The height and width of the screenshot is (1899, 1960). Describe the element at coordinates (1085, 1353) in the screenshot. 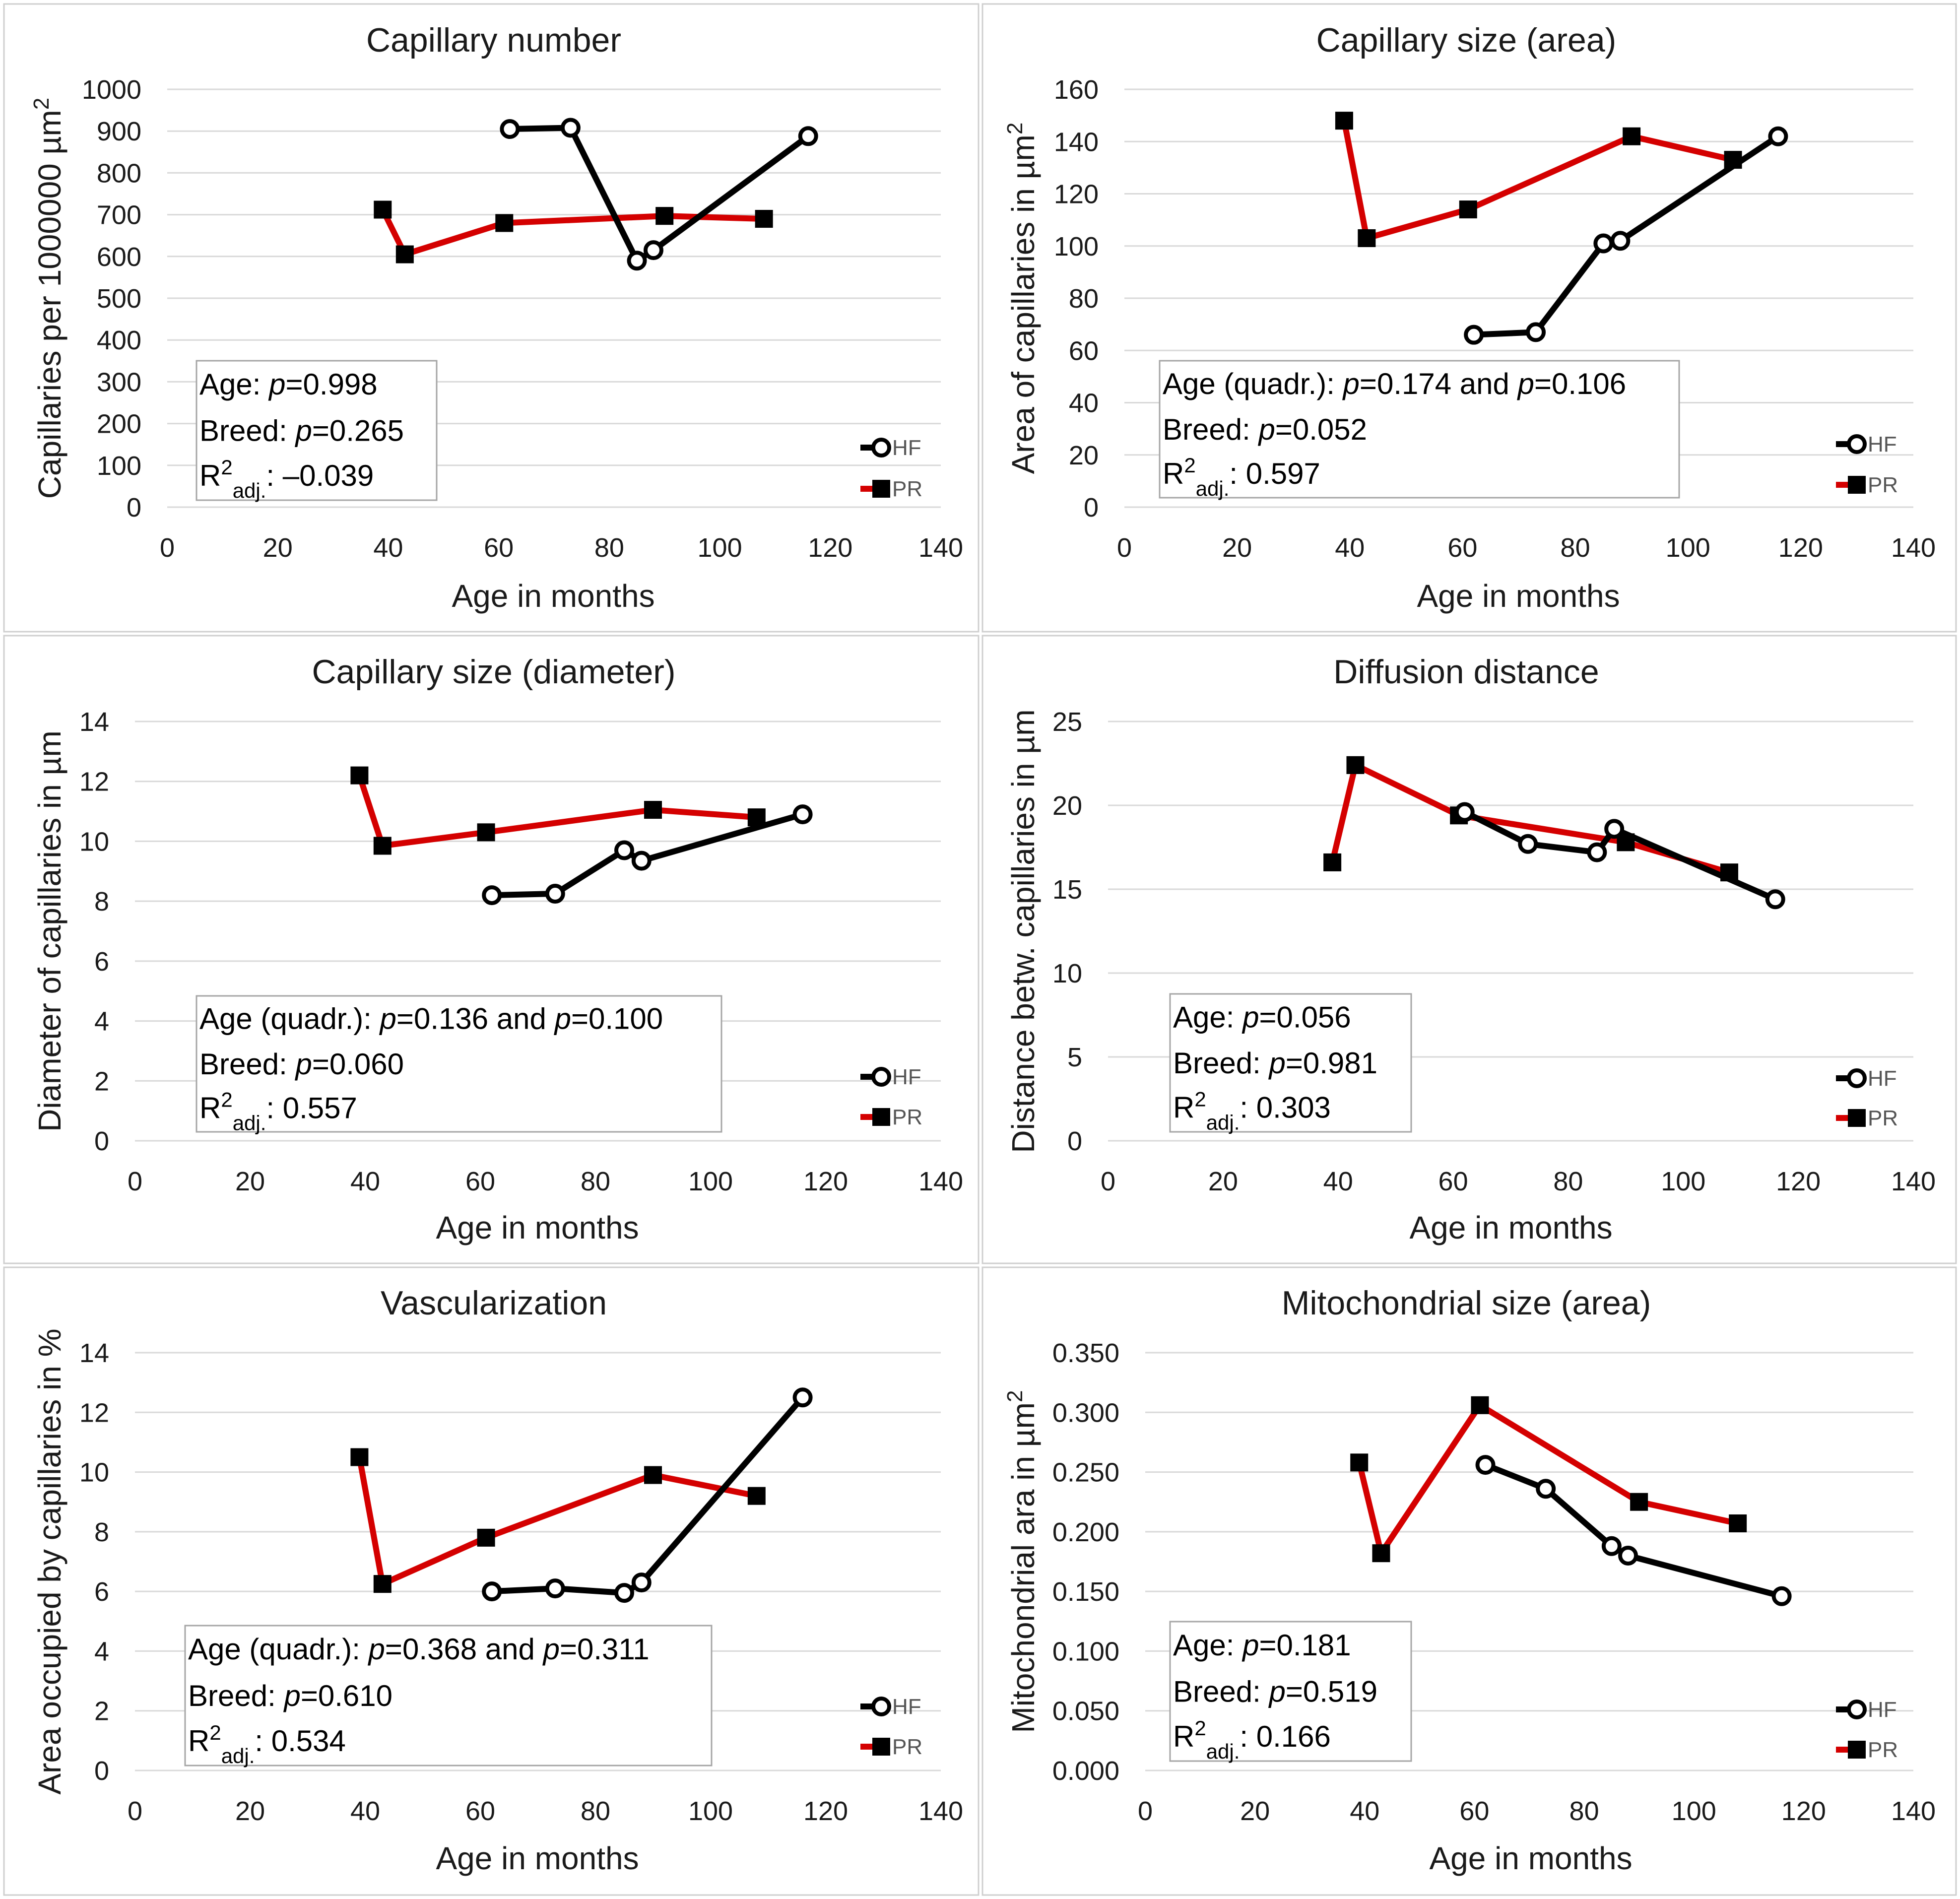

I see `y-tick-label: 0.350` at that location.